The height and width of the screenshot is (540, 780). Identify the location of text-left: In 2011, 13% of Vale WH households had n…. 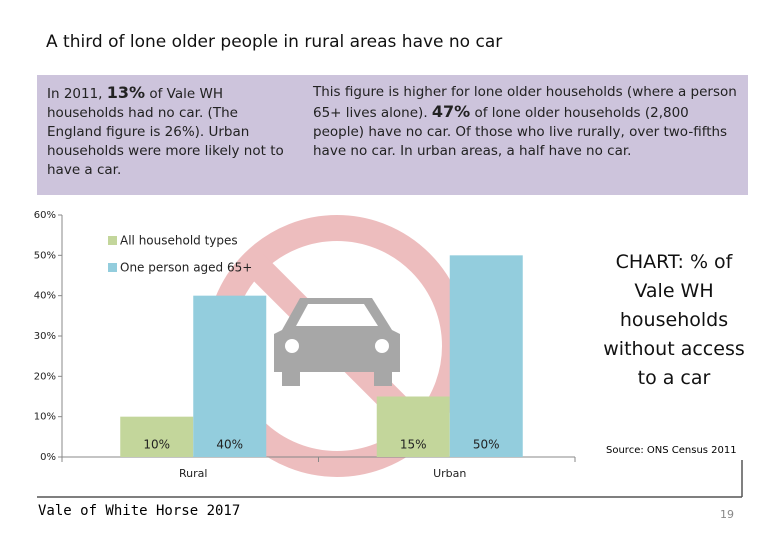
(172, 131).